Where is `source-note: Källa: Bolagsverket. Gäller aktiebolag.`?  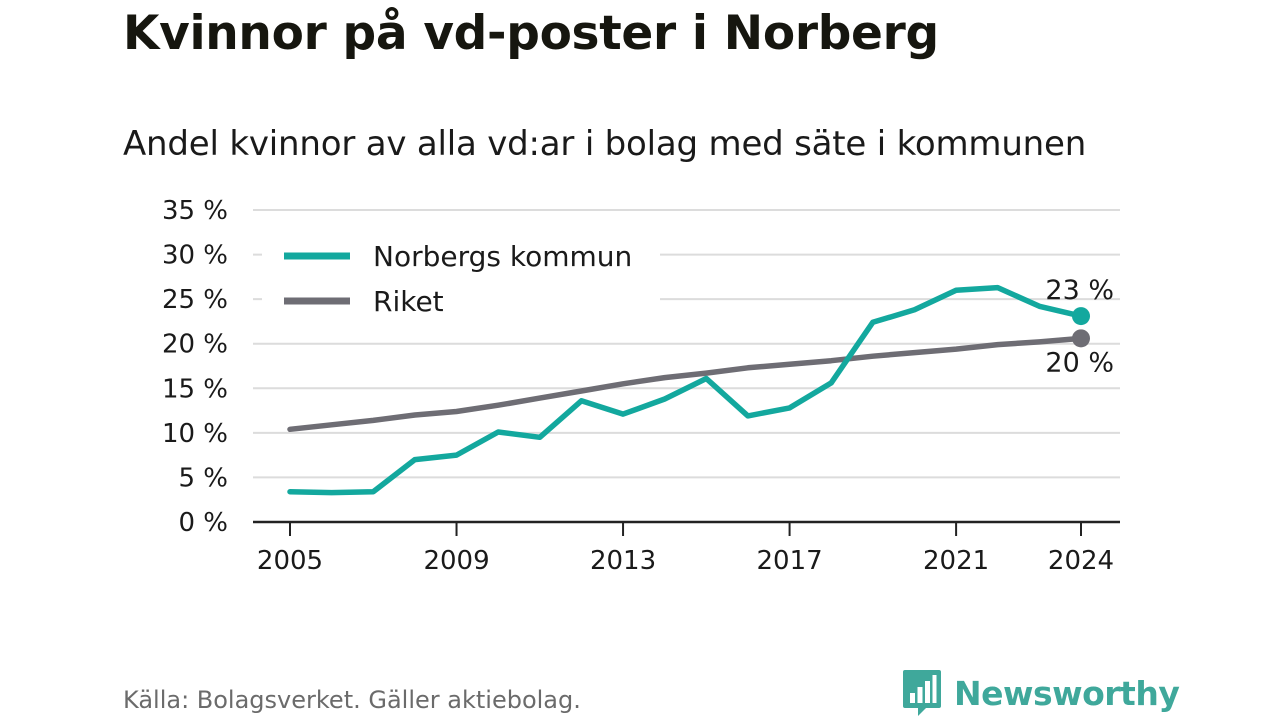
source-note: Källa: Bolagsverket. Gäller aktiebolag. is located at coordinates (352, 700).